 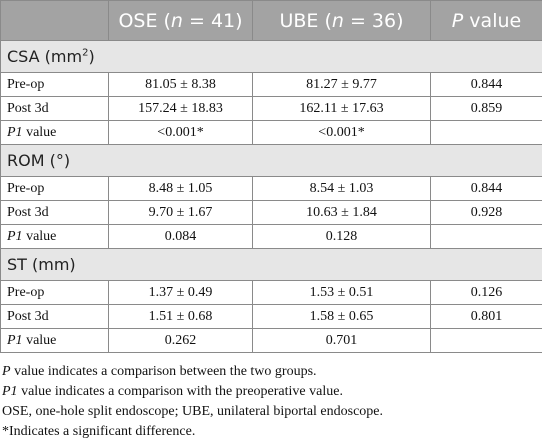 What do you see at coordinates (180, 188) in the screenshot?
I see `value-cell: 8.48 ± 1.05` at bounding box center [180, 188].